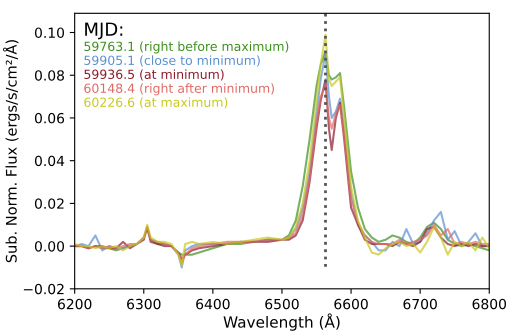 The height and width of the screenshot is (332, 515). I want to click on text: 59763.1 (right before maximum), so click(186, 47).